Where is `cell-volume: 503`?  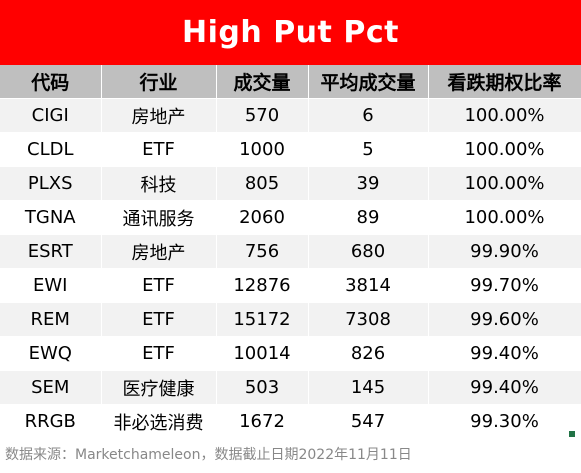 cell-volume: 503 is located at coordinates (262, 387).